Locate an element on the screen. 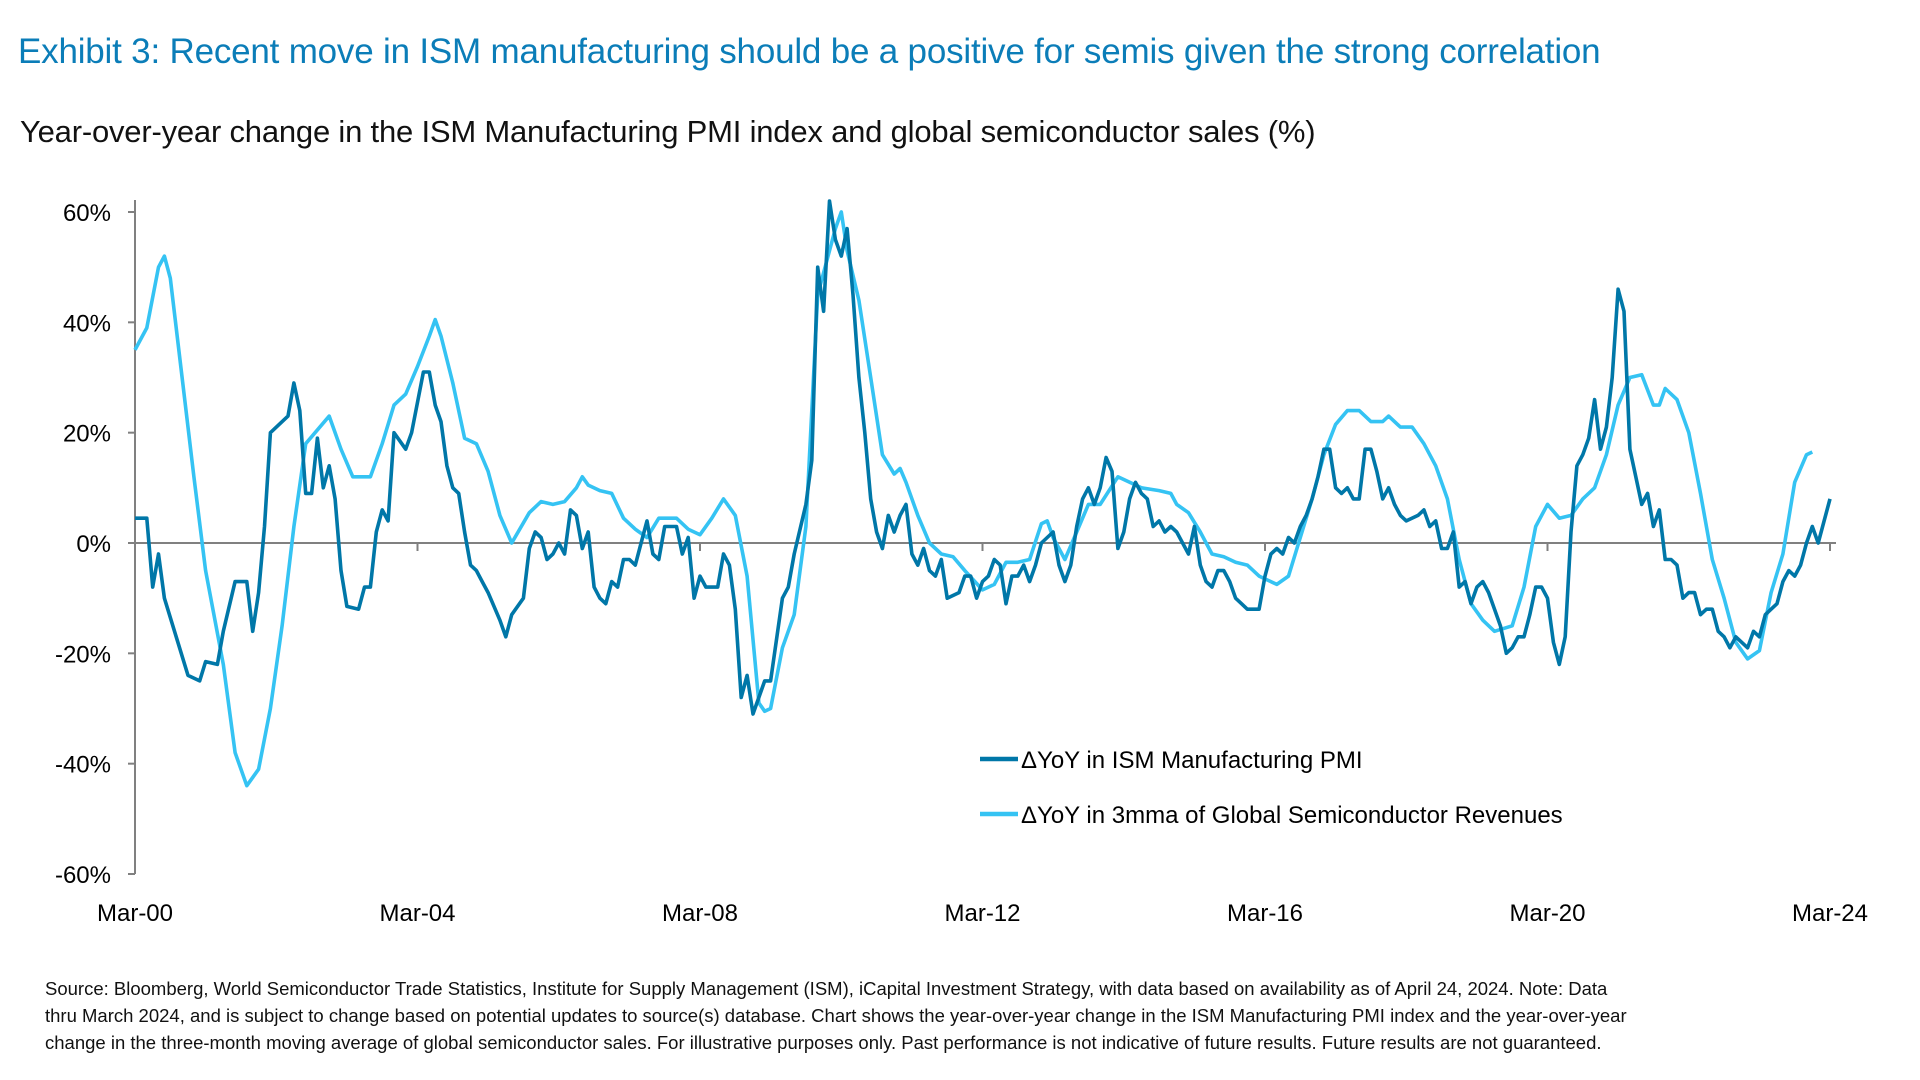  y-tick-label: 20% is located at coordinates (87, 434).